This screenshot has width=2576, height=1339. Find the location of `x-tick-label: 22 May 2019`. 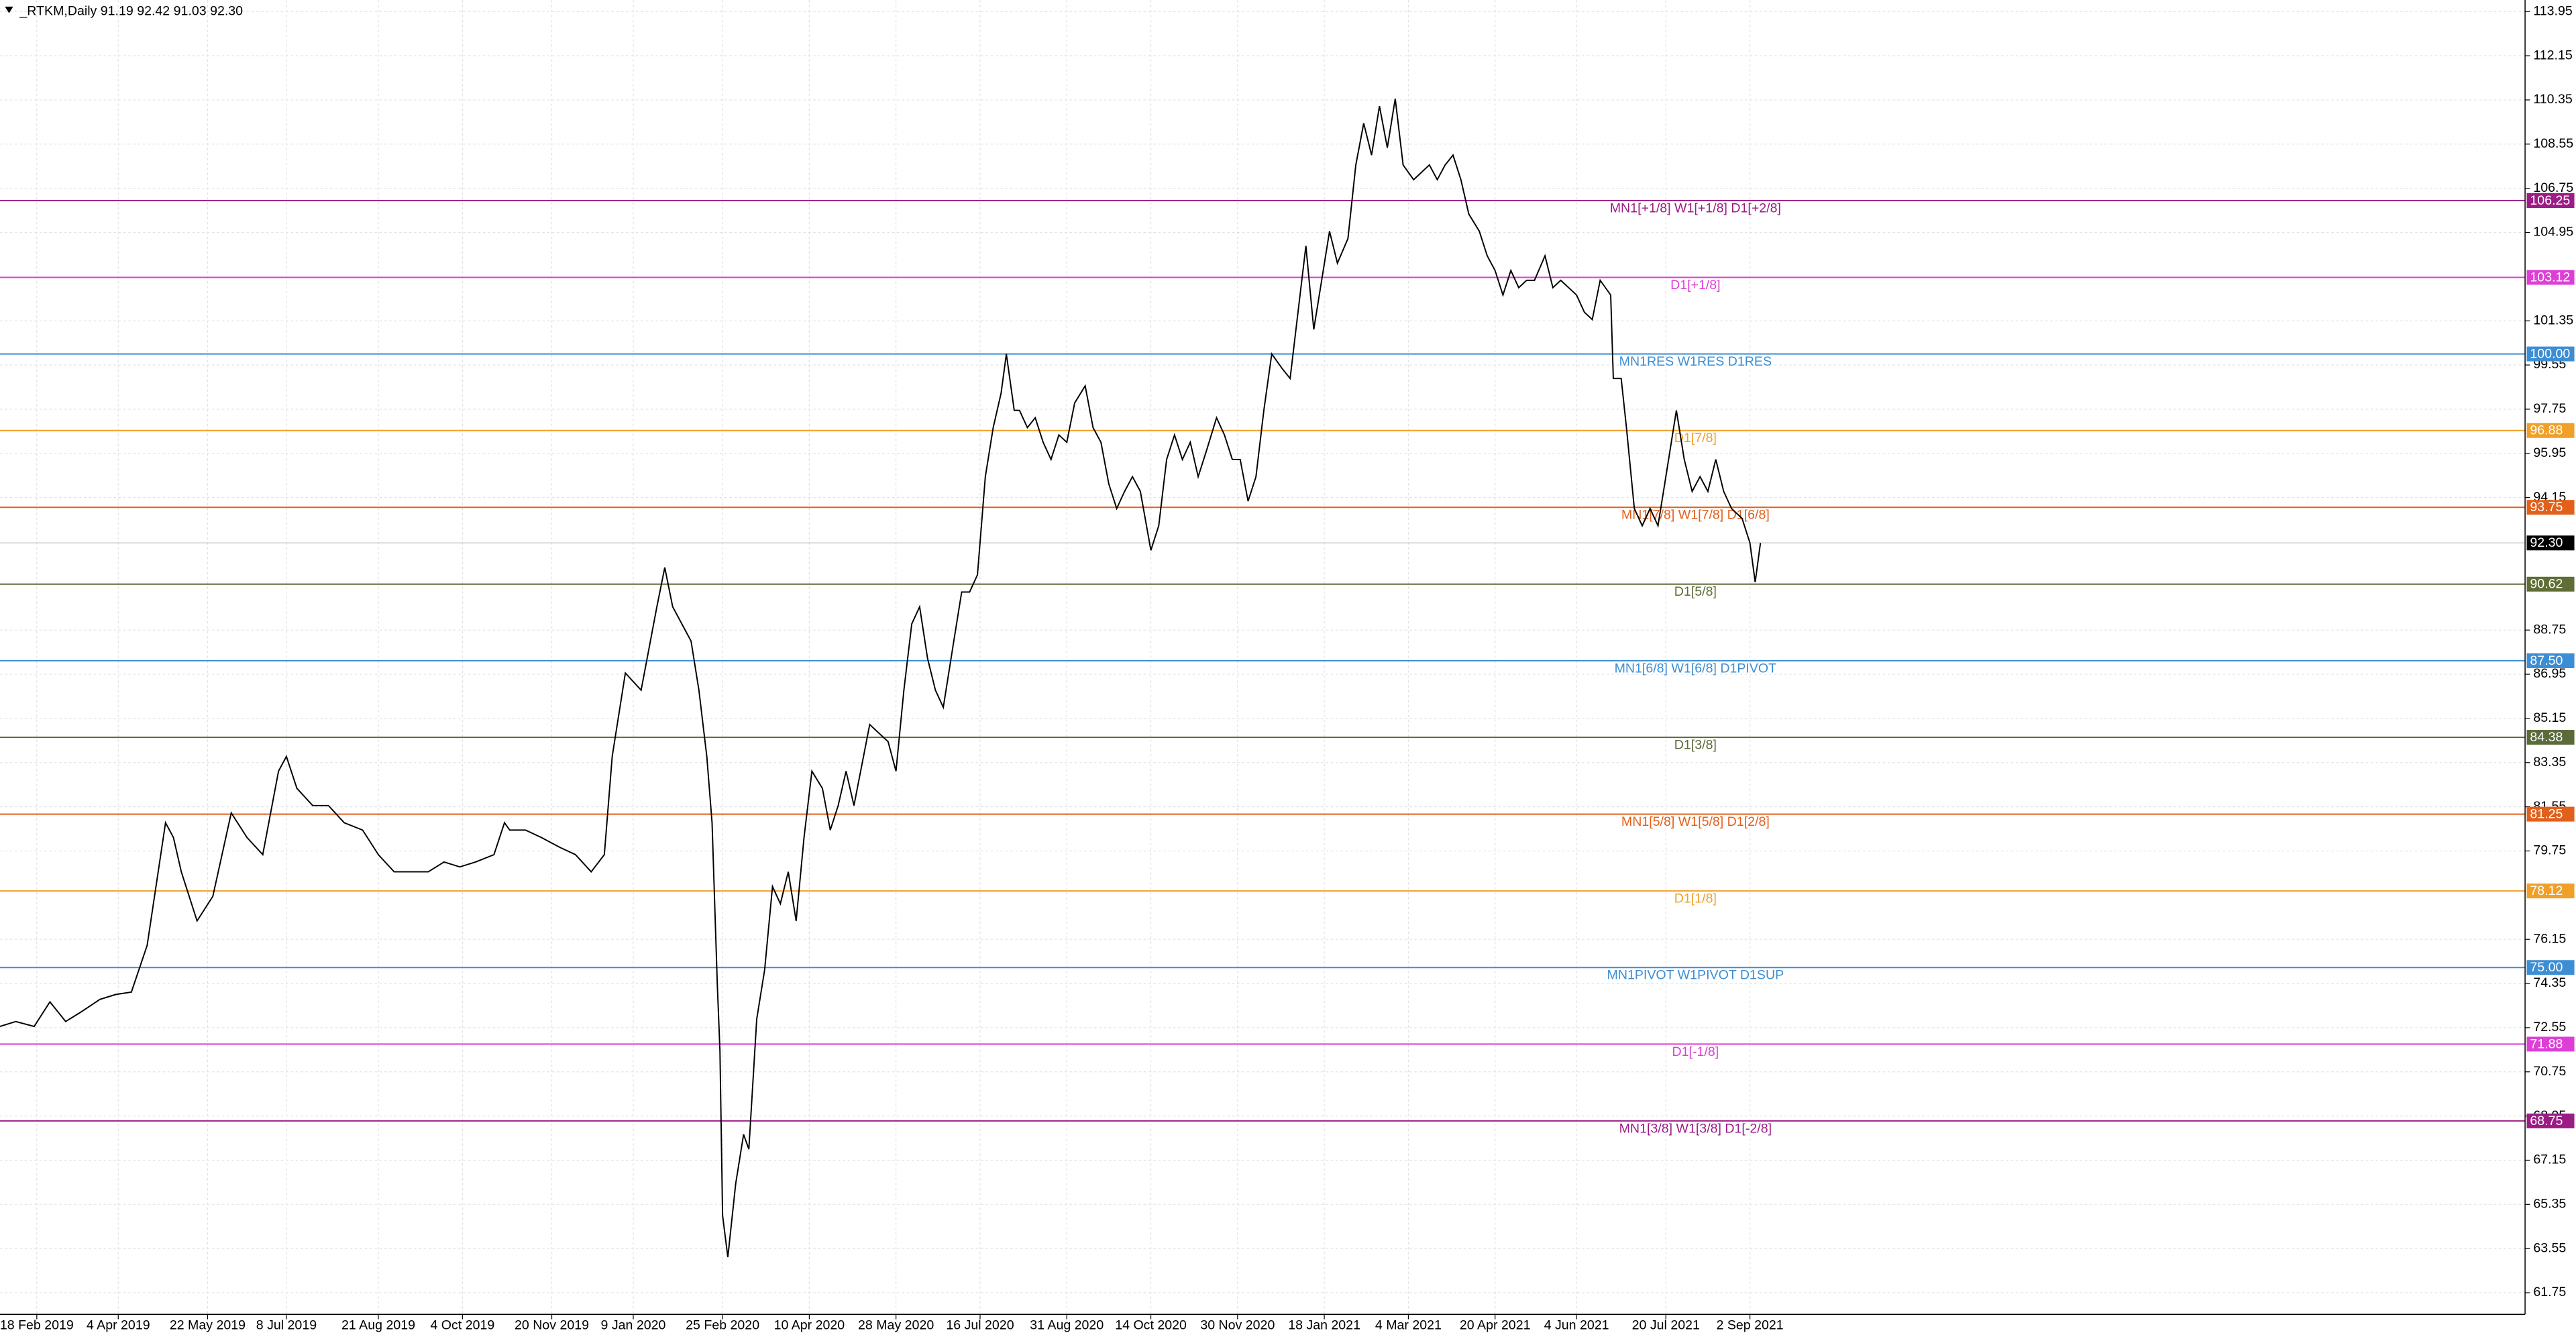

x-tick-label: 22 May 2019 is located at coordinates (208, 1325).